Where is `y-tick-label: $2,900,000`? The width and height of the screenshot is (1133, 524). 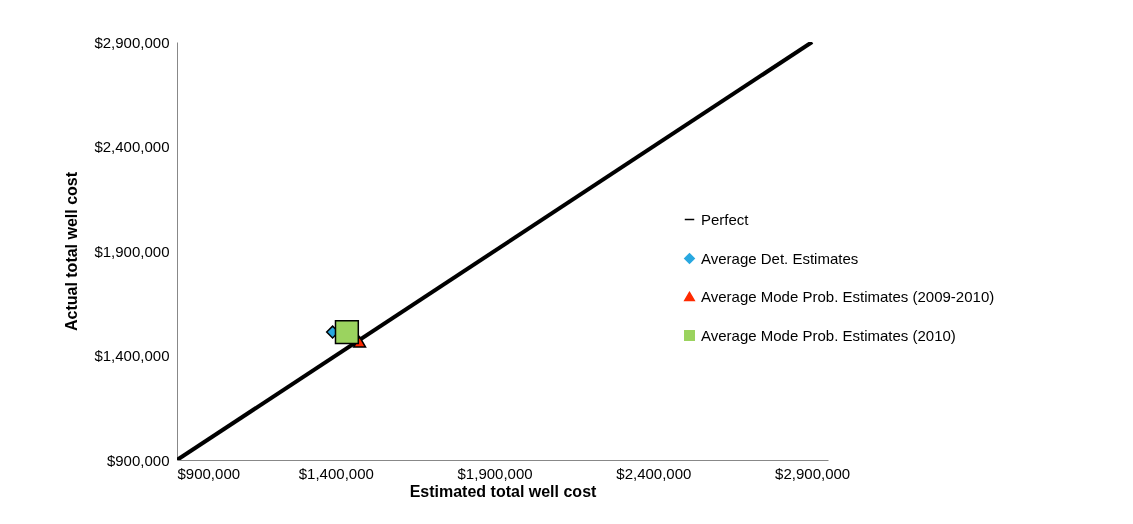
y-tick-label: $2,900,000 is located at coordinates (132, 42).